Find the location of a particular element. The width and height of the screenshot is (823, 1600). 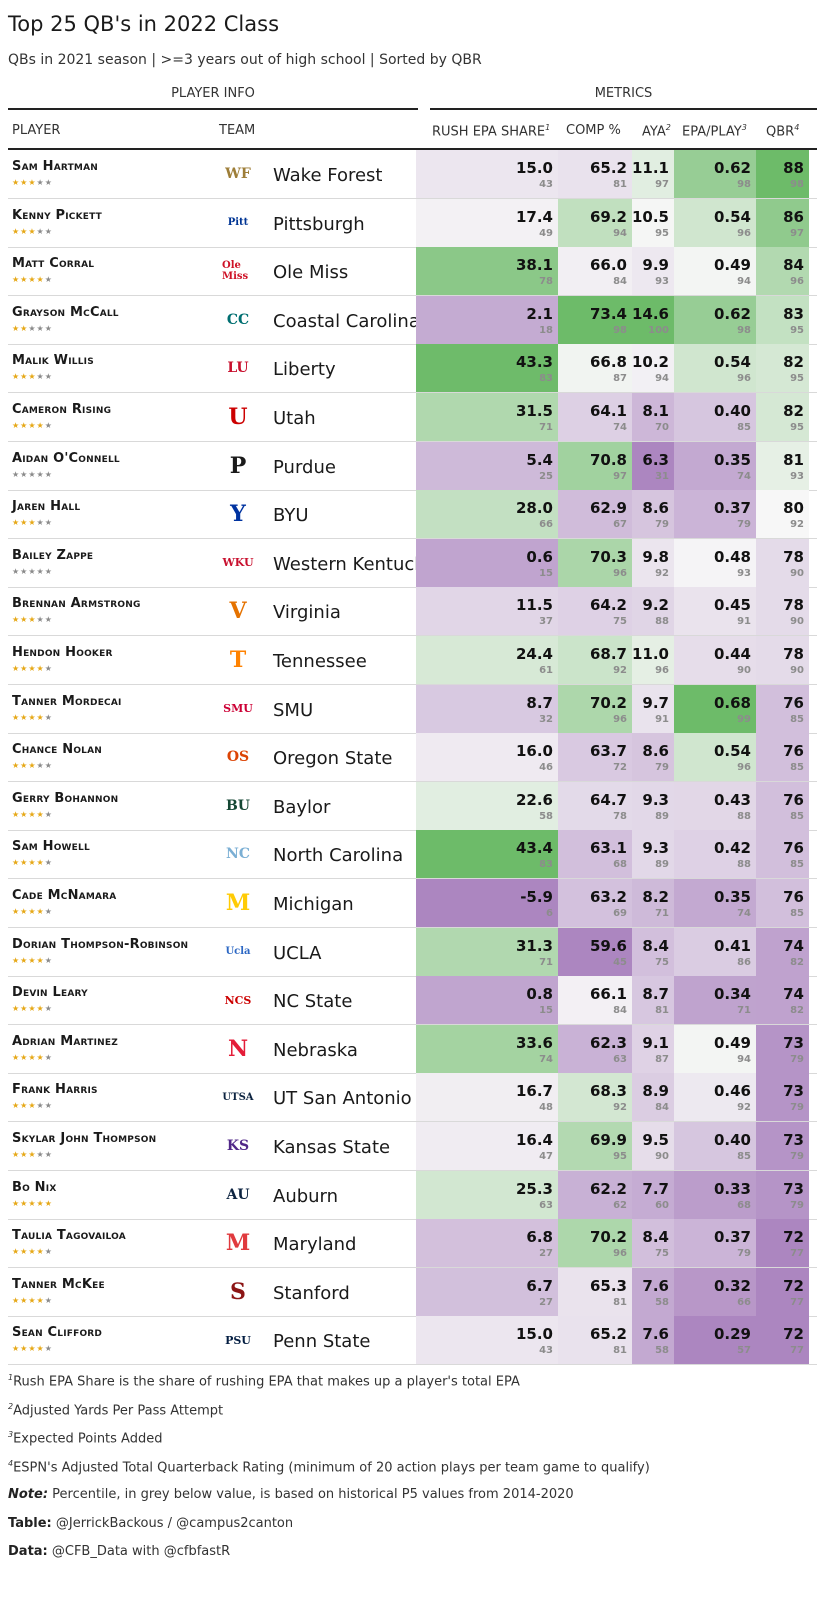

metric-cell-comp: 68.3 92 is located at coordinates (595, 1097).